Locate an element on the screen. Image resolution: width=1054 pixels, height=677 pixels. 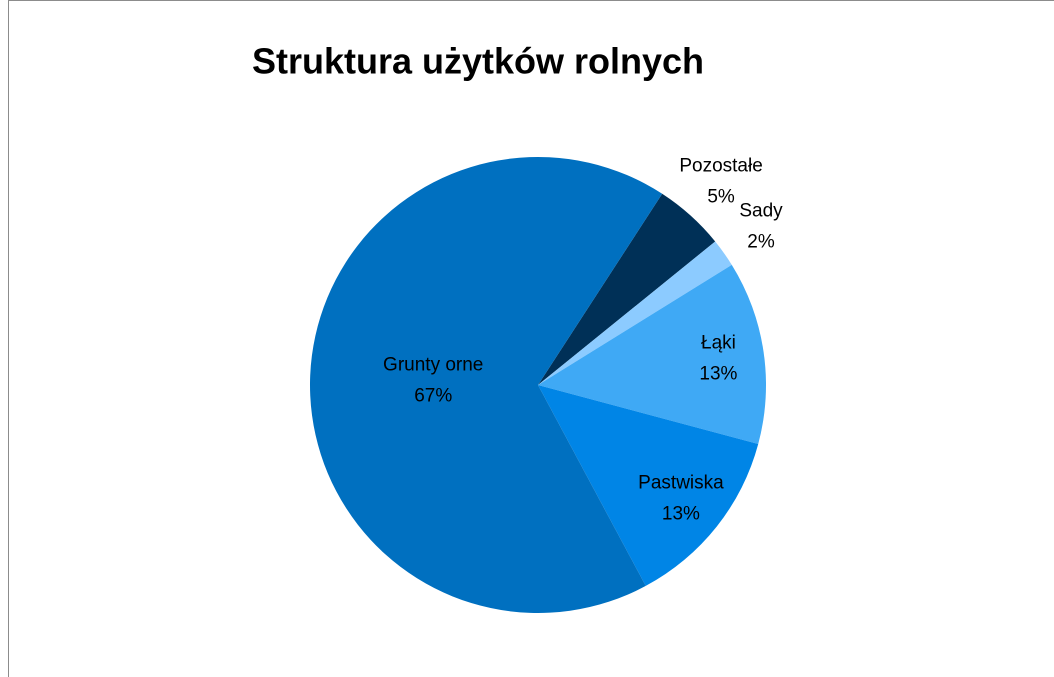
slice-value-label: 67% is located at coordinates (433, 396).